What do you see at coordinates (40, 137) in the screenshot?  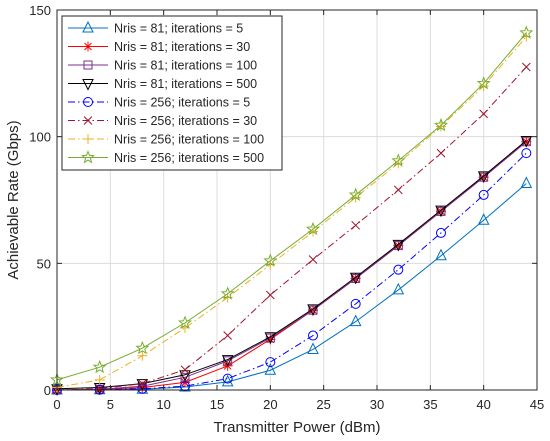 I see `y-tick-label: 100` at bounding box center [40, 137].